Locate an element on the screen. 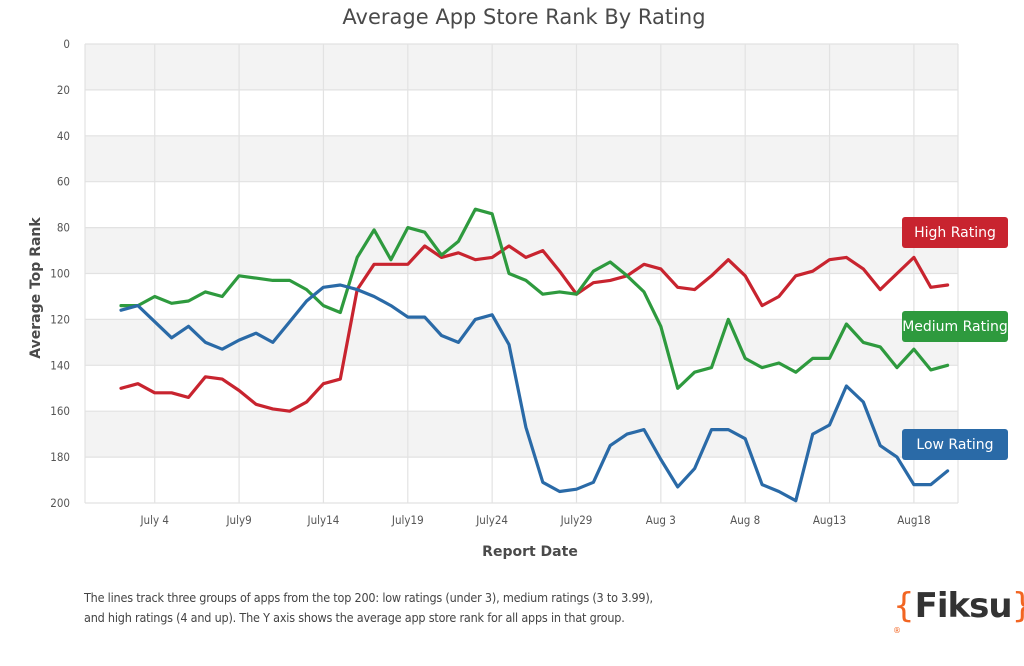 This screenshot has height=666, width=1024. y-axis-label: Average Top Rank is located at coordinates (36, 288).